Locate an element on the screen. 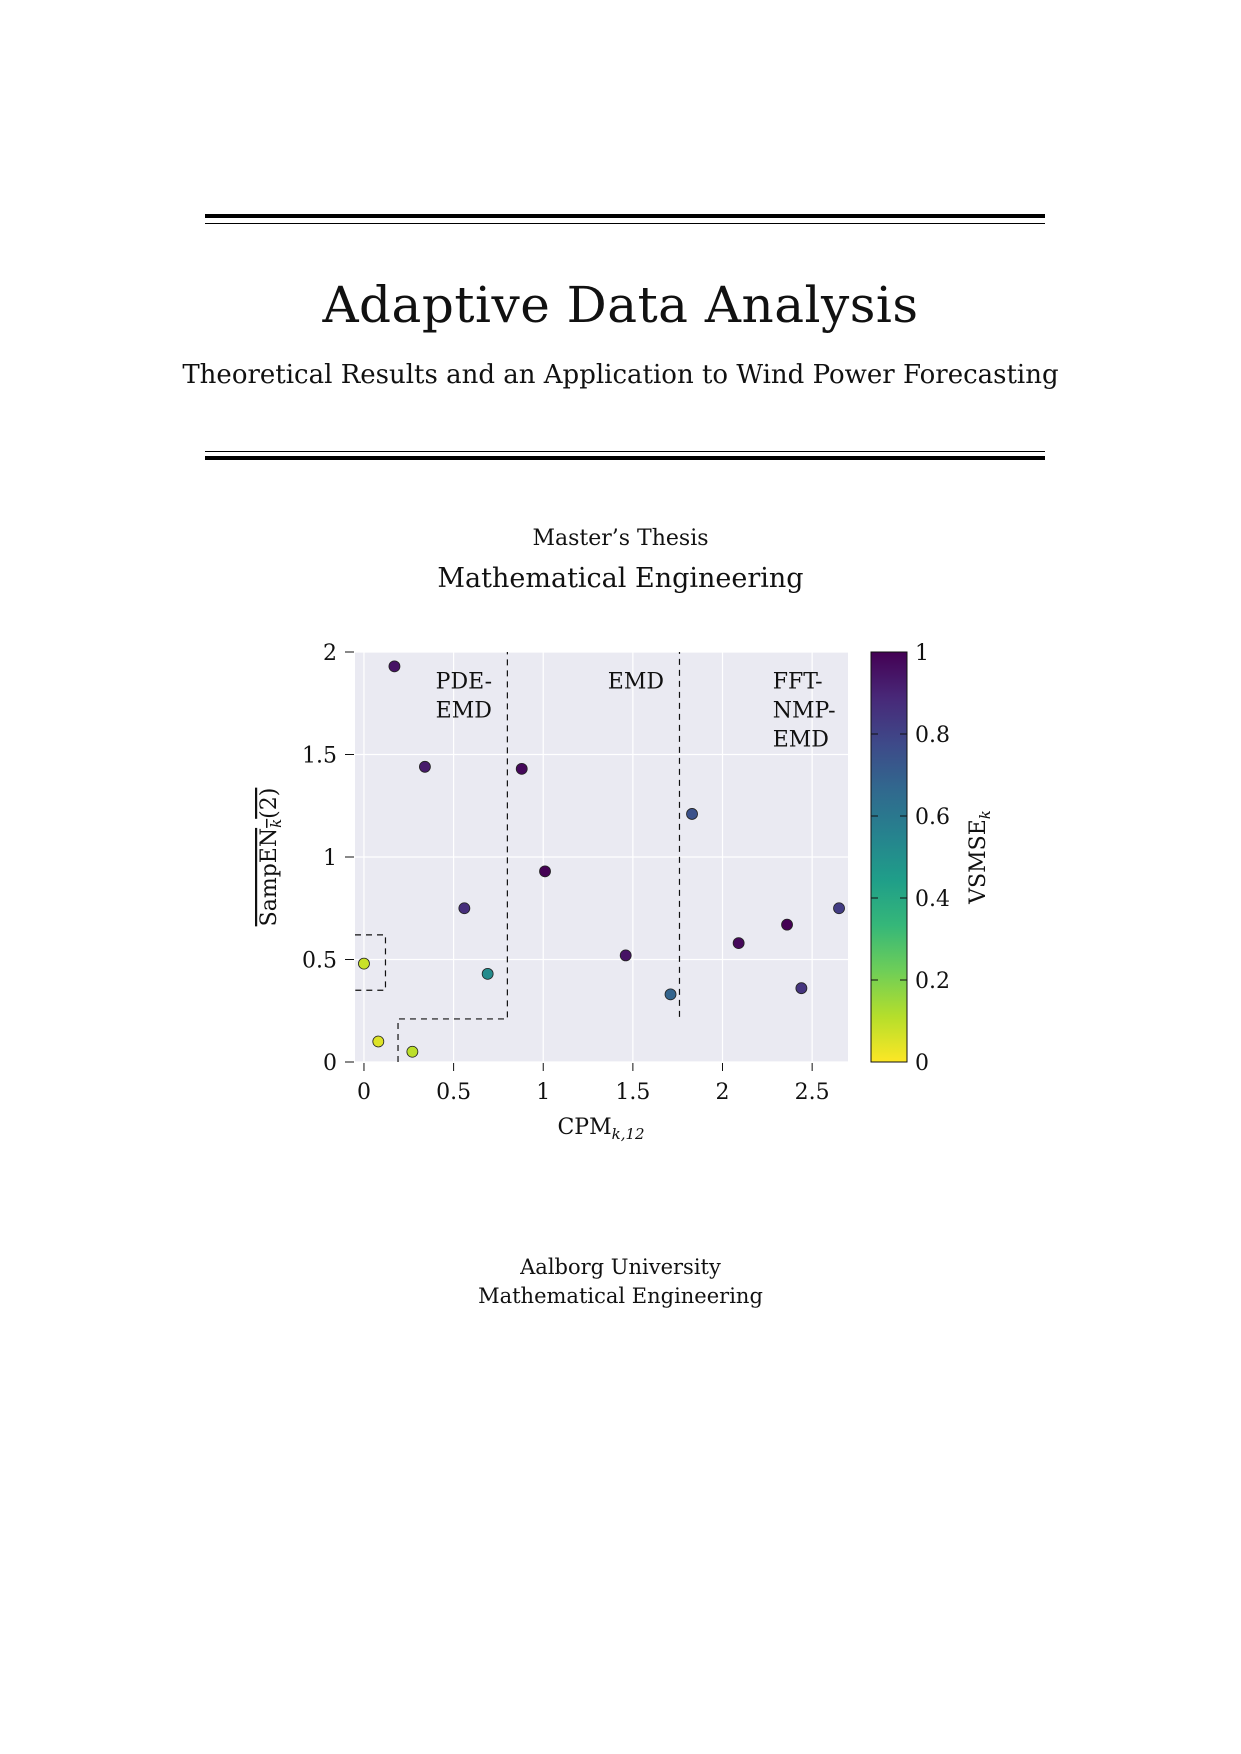 This screenshot has width=1241, height=1754. y-tick-label: 0 is located at coordinates (330, 1063).